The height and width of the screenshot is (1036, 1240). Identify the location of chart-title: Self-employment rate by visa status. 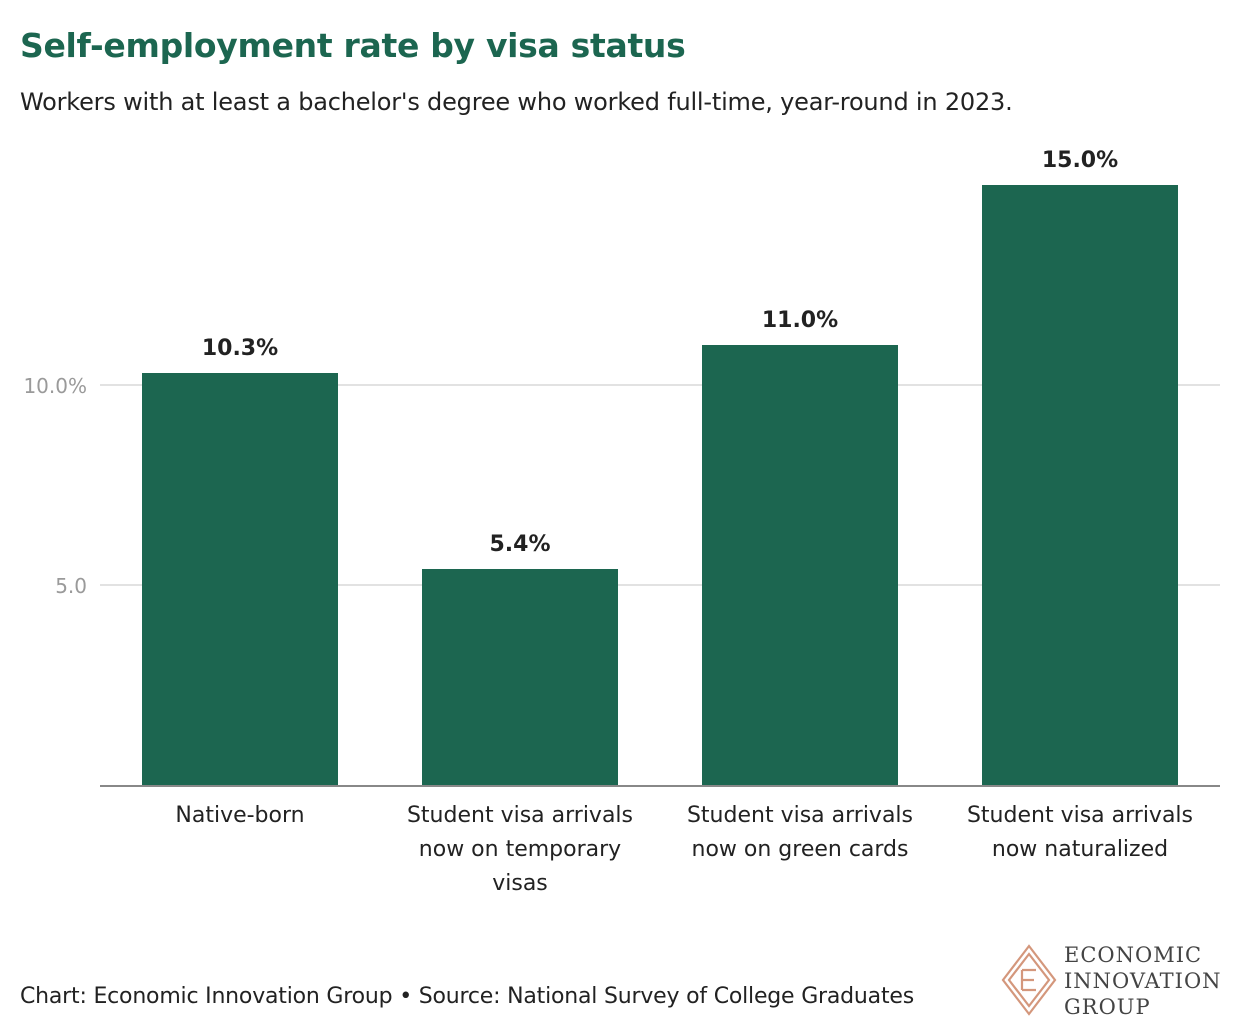
(353, 45).